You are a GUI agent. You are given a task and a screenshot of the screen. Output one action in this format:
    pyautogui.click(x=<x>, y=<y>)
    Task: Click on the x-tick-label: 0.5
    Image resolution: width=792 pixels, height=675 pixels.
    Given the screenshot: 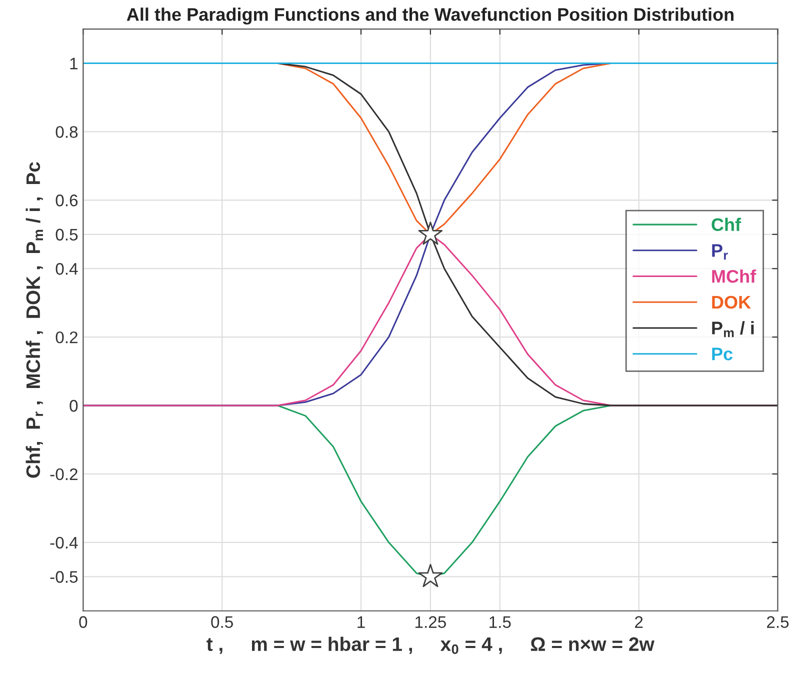 What is the action you would take?
    pyautogui.click(x=222, y=622)
    